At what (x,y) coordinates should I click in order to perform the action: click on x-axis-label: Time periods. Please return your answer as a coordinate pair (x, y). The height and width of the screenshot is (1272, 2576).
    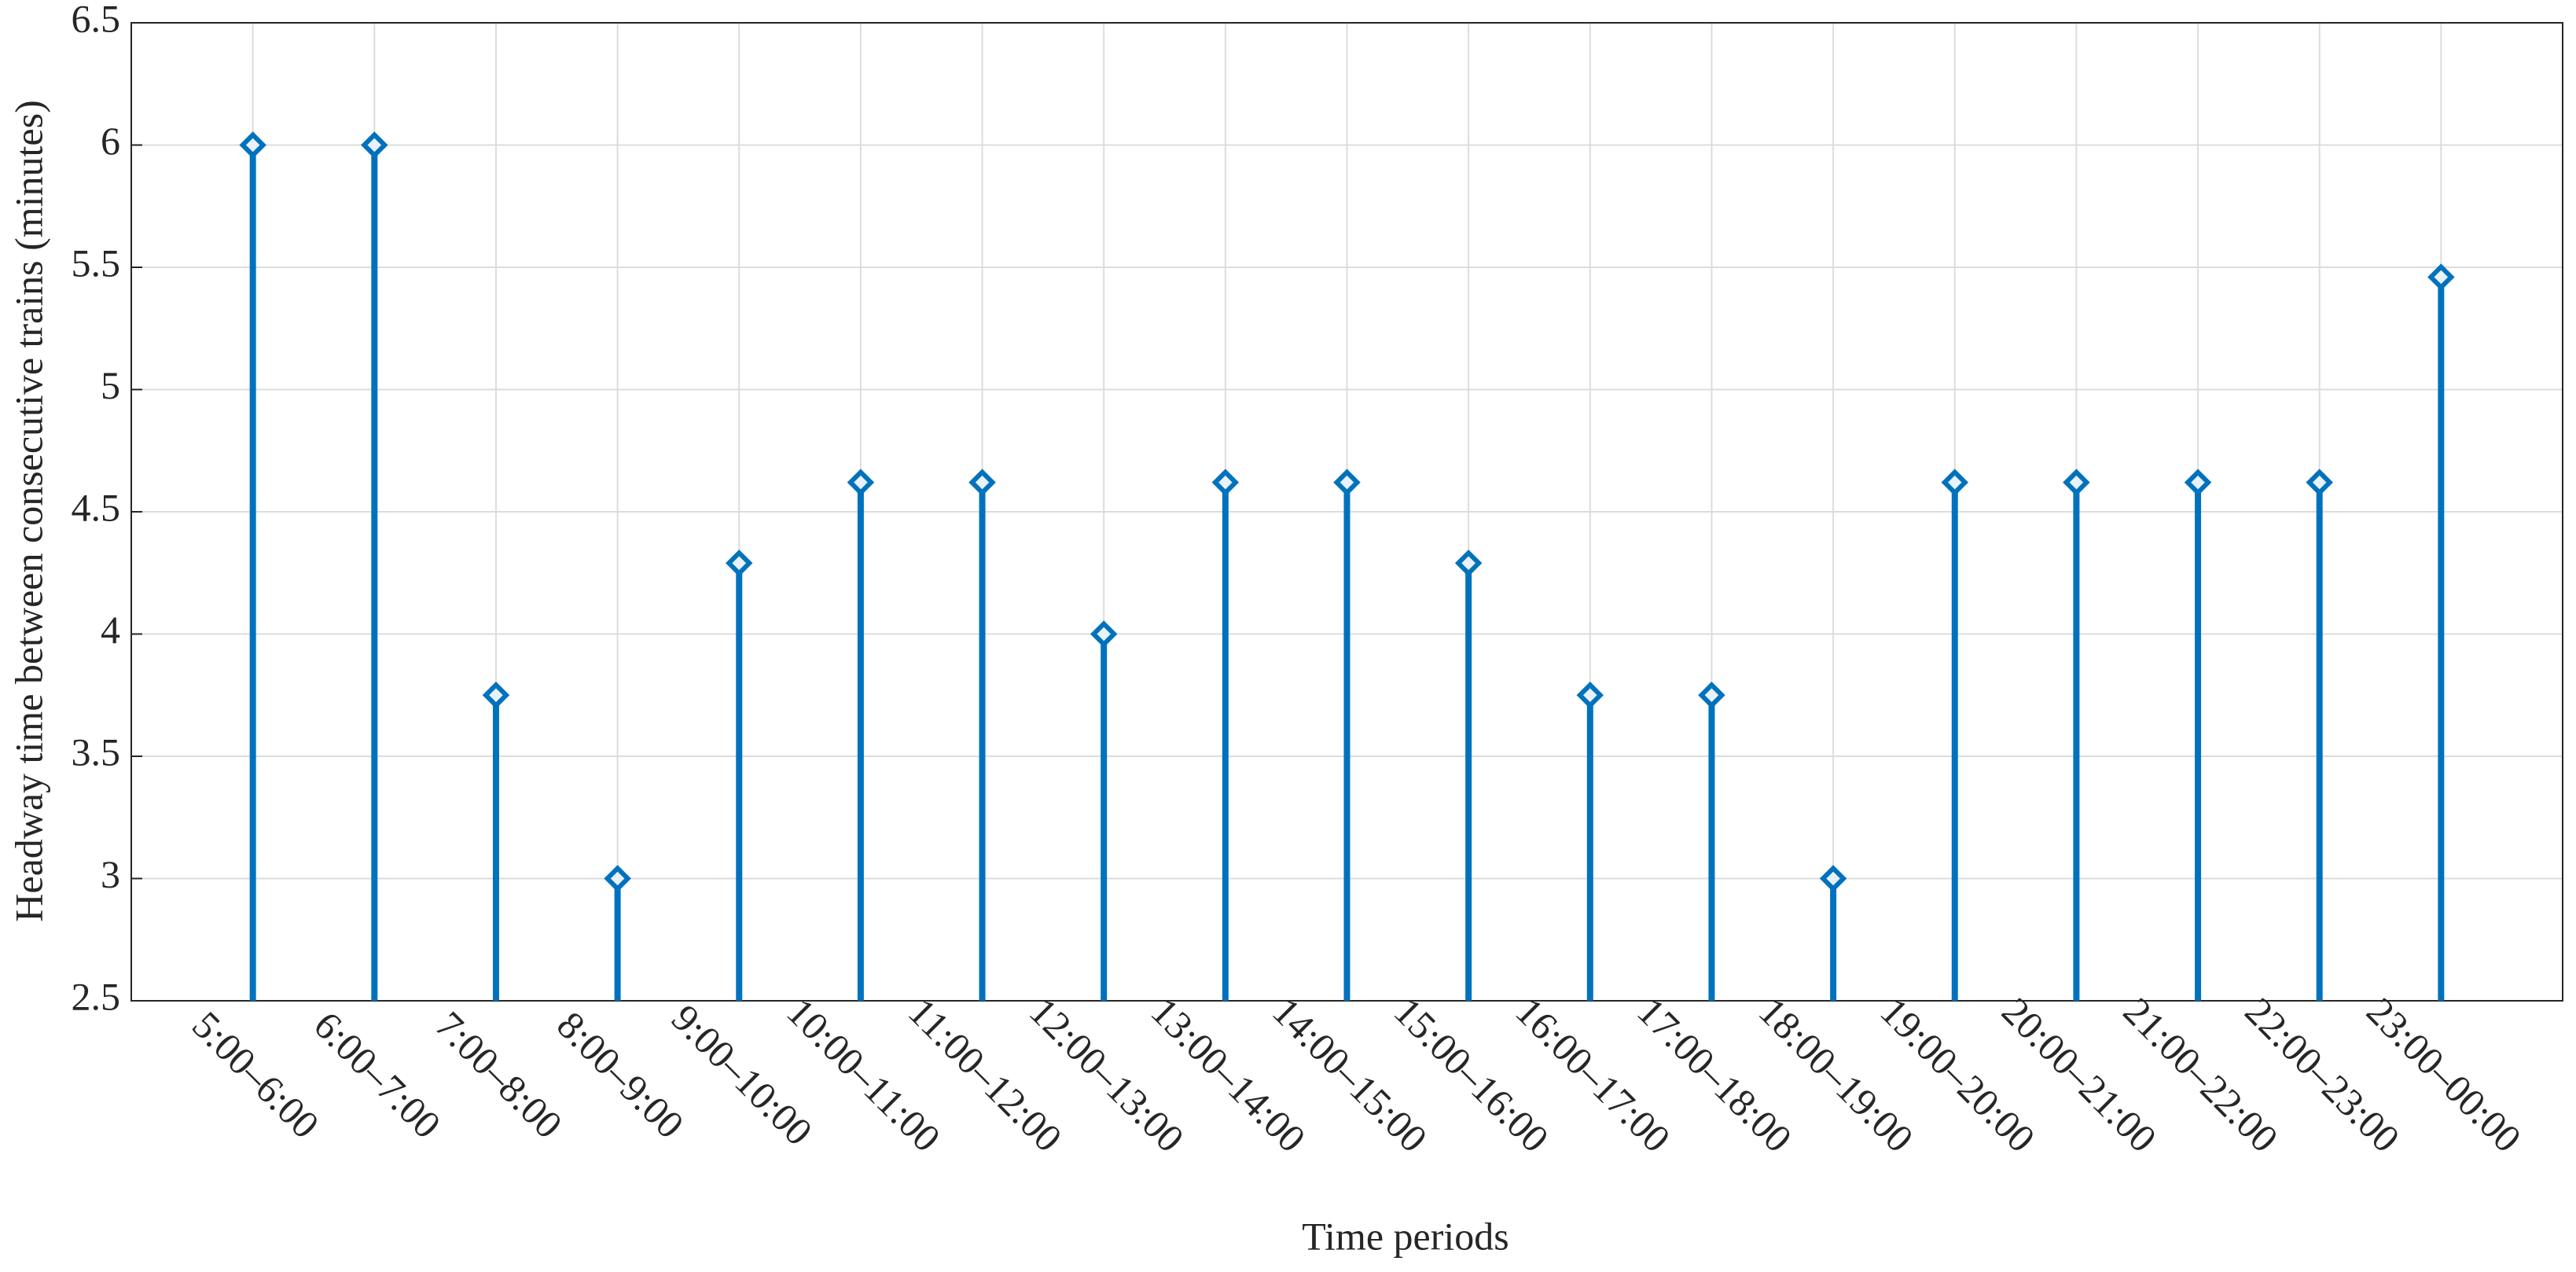
    Looking at the image, I should click on (1405, 1236).